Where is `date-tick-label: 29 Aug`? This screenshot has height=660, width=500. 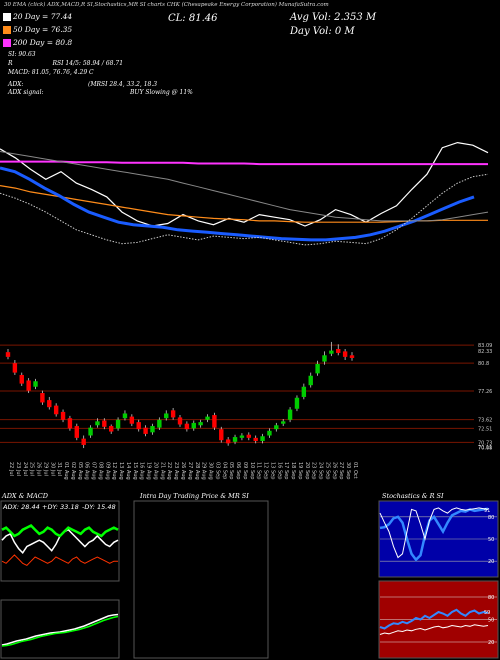
date-tick-label: 29 Aug is located at coordinates (204, 471).